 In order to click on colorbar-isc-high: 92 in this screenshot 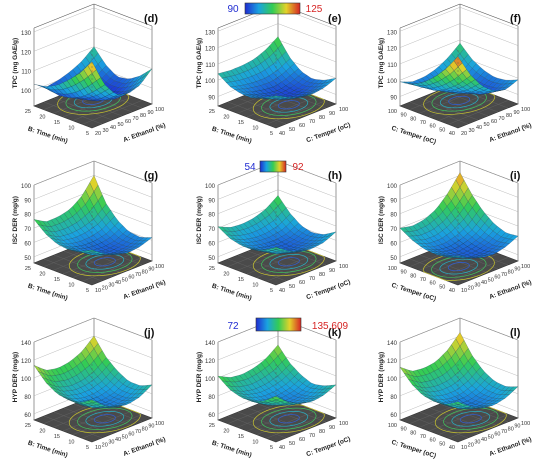, I will do `click(298, 167)`.